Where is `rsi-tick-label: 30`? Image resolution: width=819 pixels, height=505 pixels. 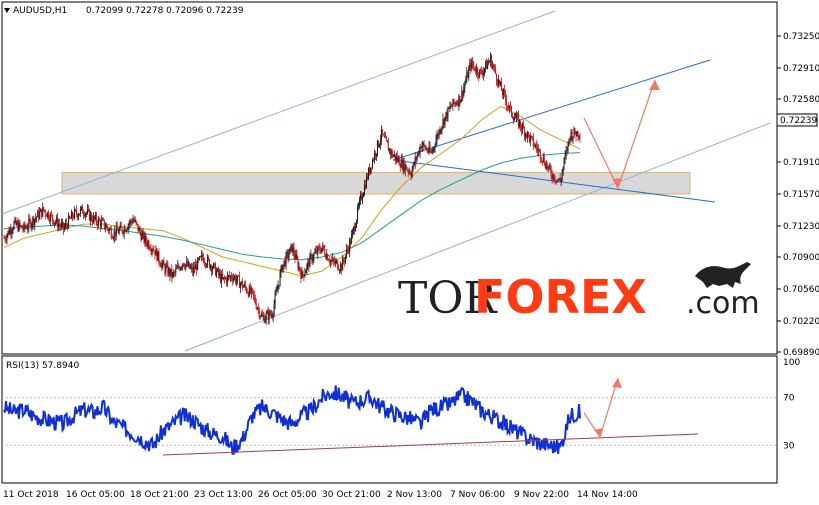
rsi-tick-label: 30 is located at coordinates (789, 446).